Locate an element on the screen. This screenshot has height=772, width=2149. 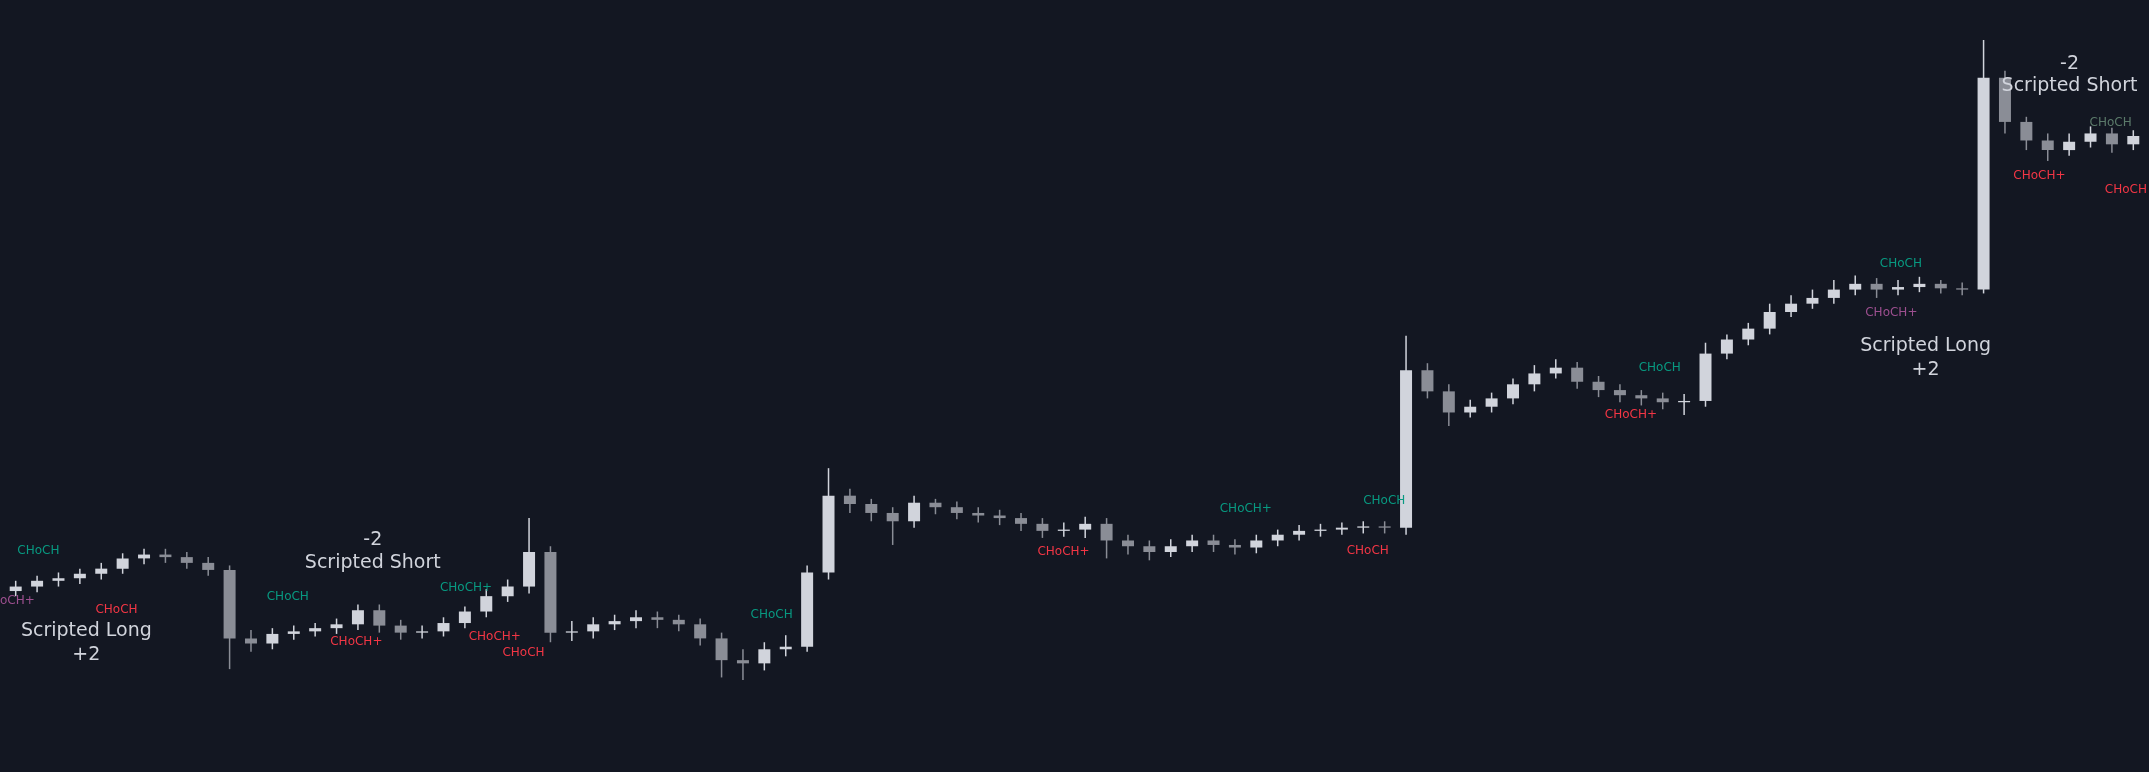
annotation: oCH+ is located at coordinates (17, 600).